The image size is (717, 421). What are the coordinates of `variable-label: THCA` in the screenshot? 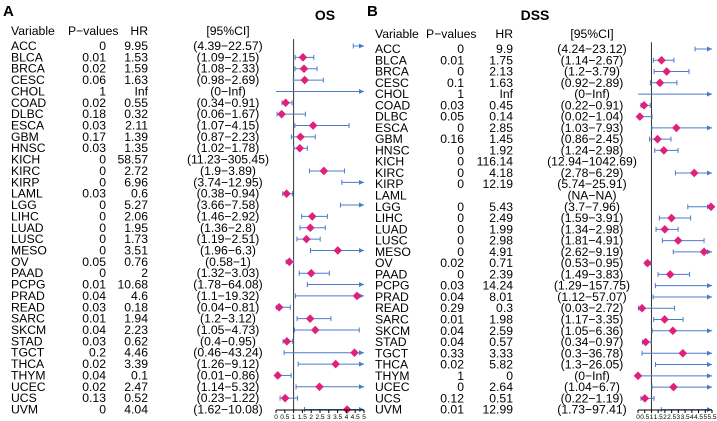 It's located at (28, 364).